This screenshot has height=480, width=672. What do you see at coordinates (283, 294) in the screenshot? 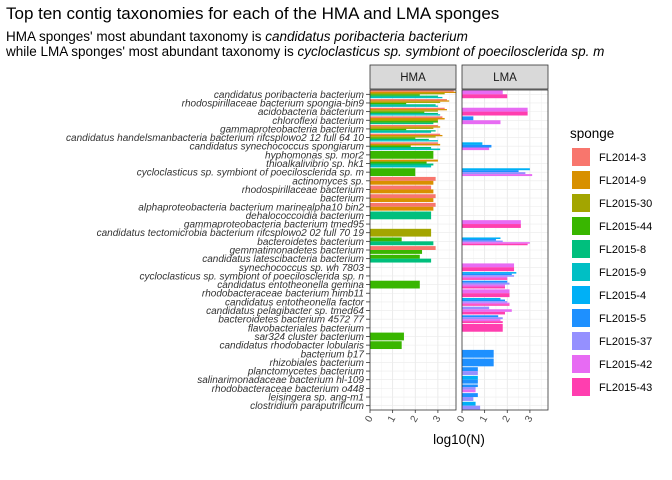
I see `y-tick-label: rhodobacteraceae bacterium himb11` at bounding box center [283, 294].